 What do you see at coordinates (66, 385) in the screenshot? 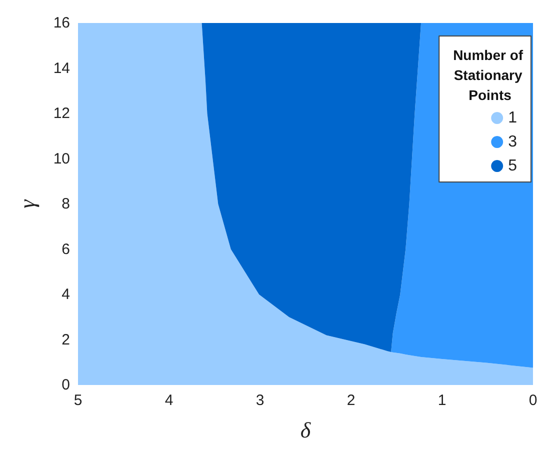
I see `y-tick-label: 0` at bounding box center [66, 385].